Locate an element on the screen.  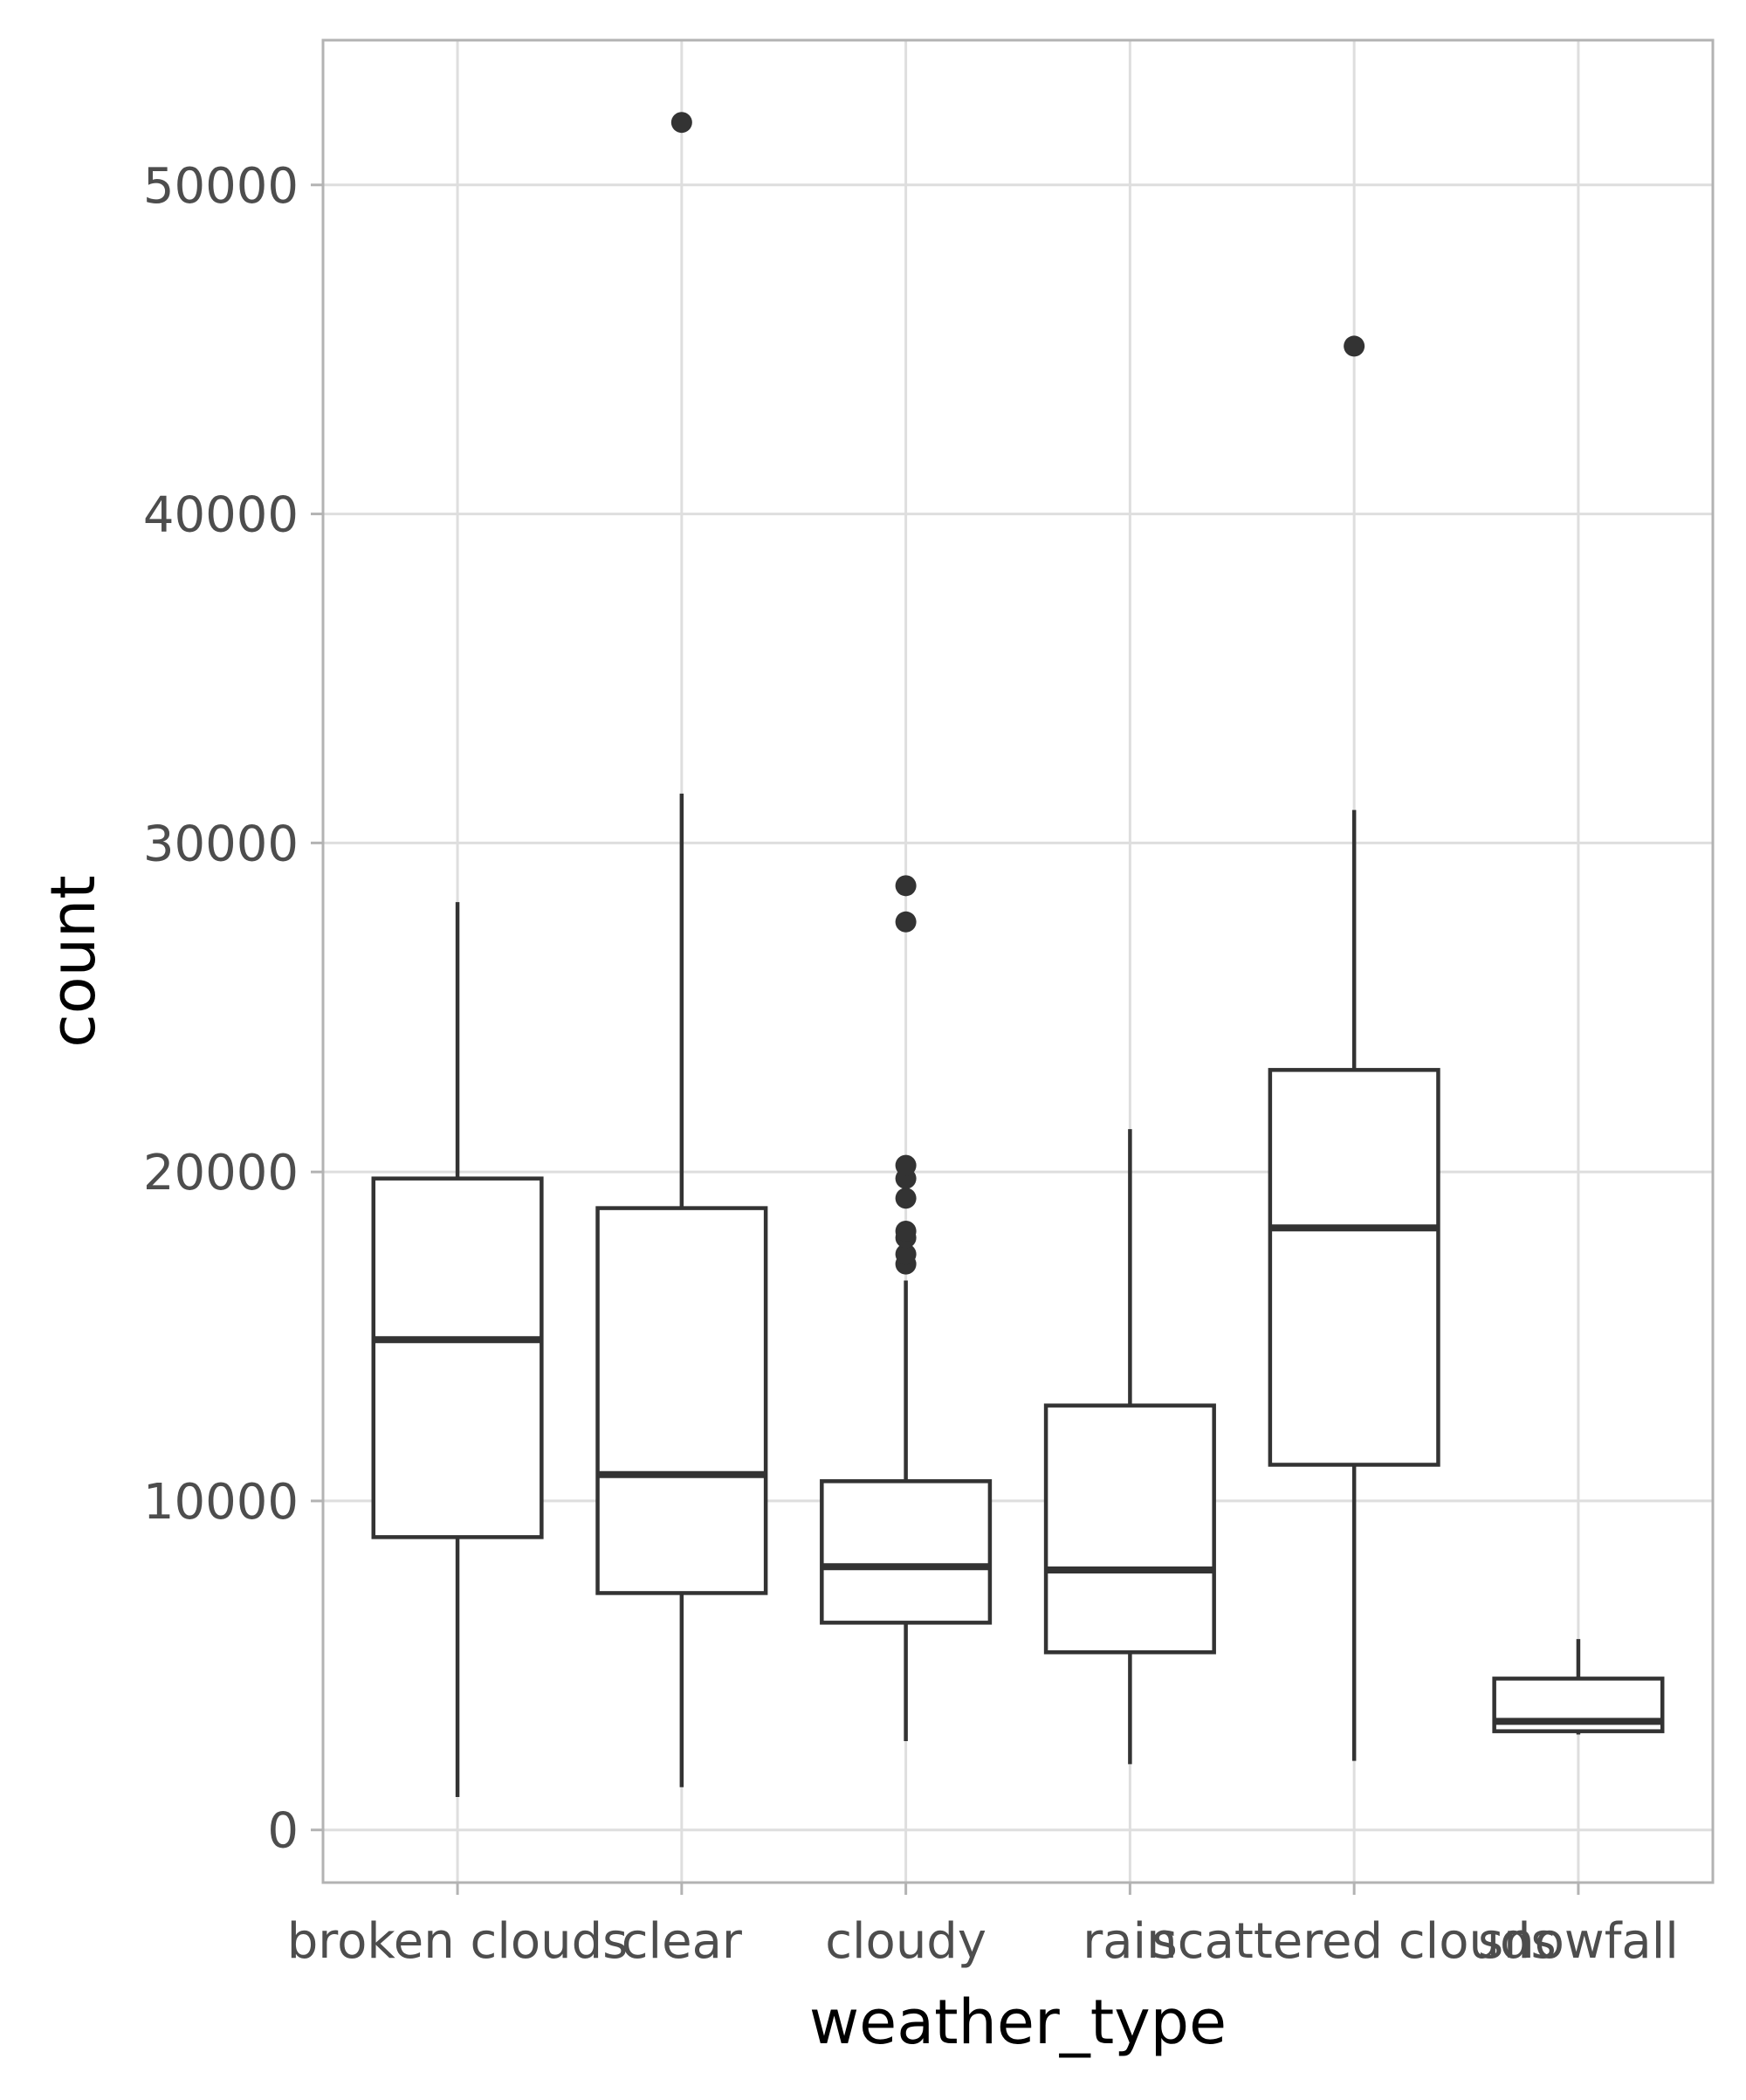
x-axis-title: weather_type is located at coordinates (1018, 2022).